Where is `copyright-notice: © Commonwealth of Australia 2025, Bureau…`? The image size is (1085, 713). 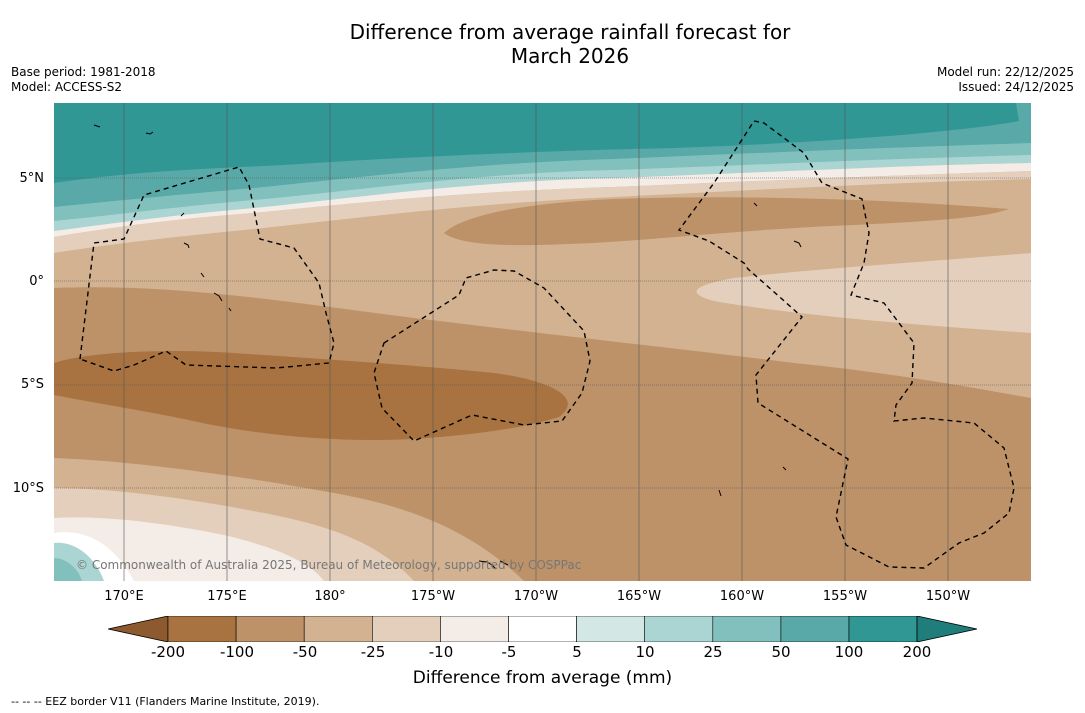
copyright-notice: © Commonwealth of Australia 2025, Bureau… is located at coordinates (329, 565).